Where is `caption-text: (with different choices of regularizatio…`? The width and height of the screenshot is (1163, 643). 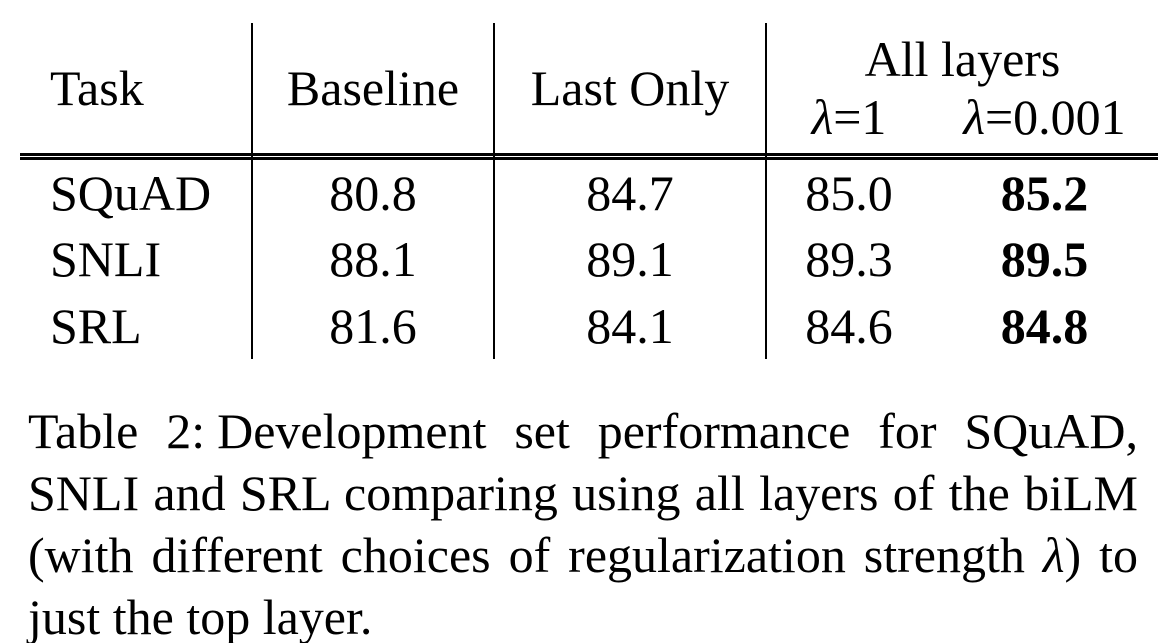 caption-text: (with different choices of regularizatio… is located at coordinates (535, 555).